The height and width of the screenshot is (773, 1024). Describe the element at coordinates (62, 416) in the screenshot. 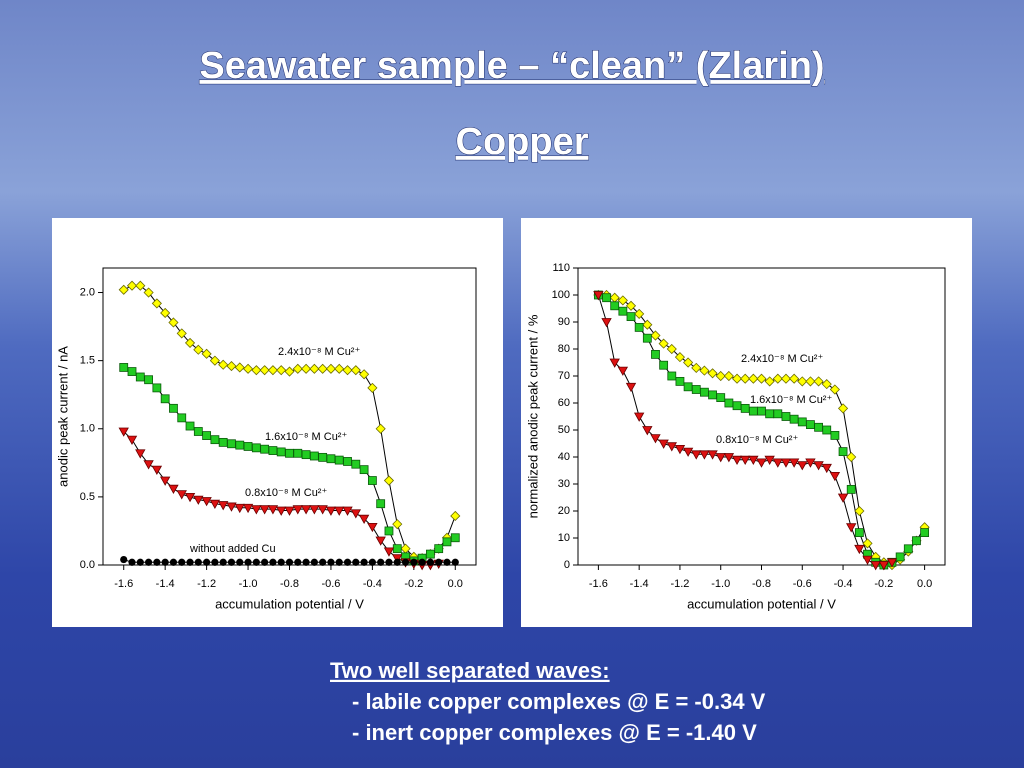

I see `y-axis-label: anodic peak current / nA` at that location.